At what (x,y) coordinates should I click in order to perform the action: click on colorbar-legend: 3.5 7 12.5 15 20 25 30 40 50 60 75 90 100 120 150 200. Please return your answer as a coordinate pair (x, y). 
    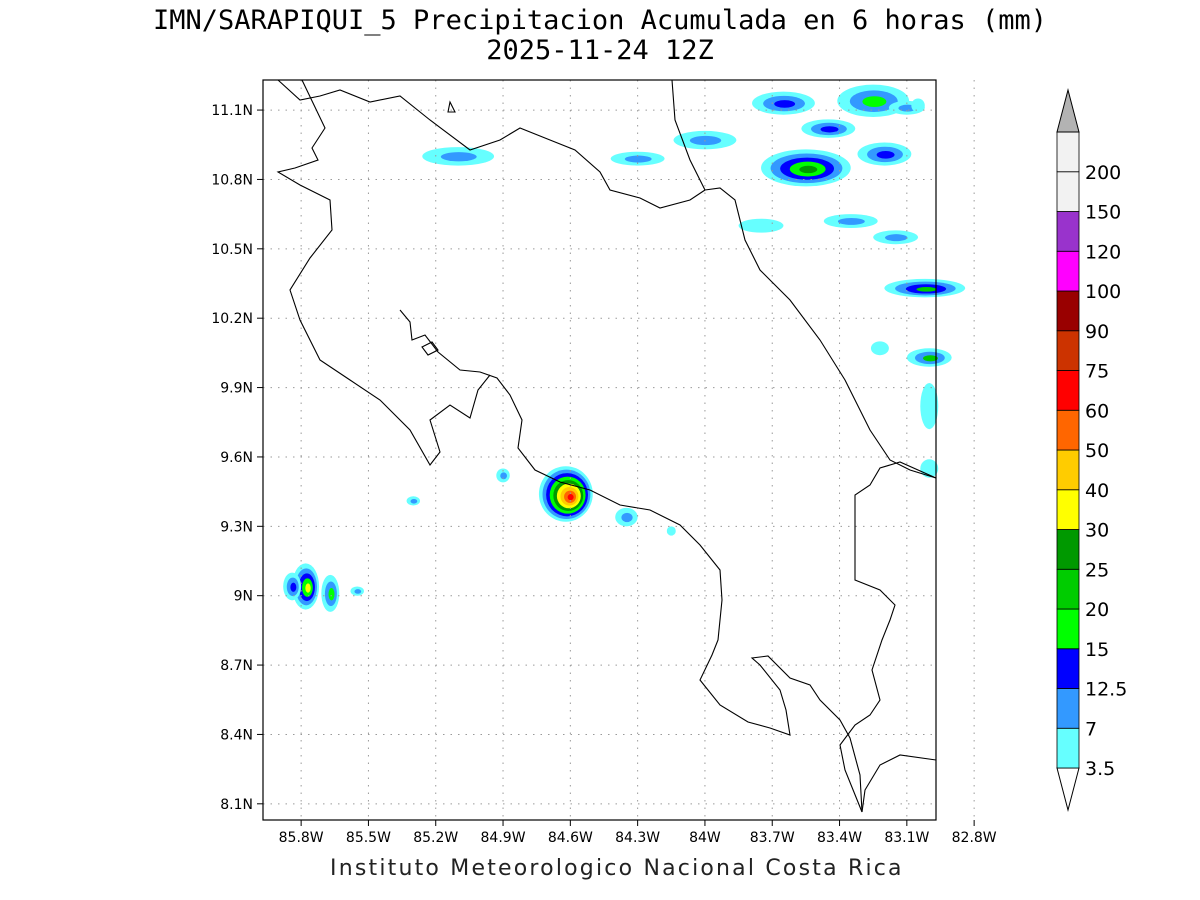
    Looking at the image, I should click on (1091, 450).